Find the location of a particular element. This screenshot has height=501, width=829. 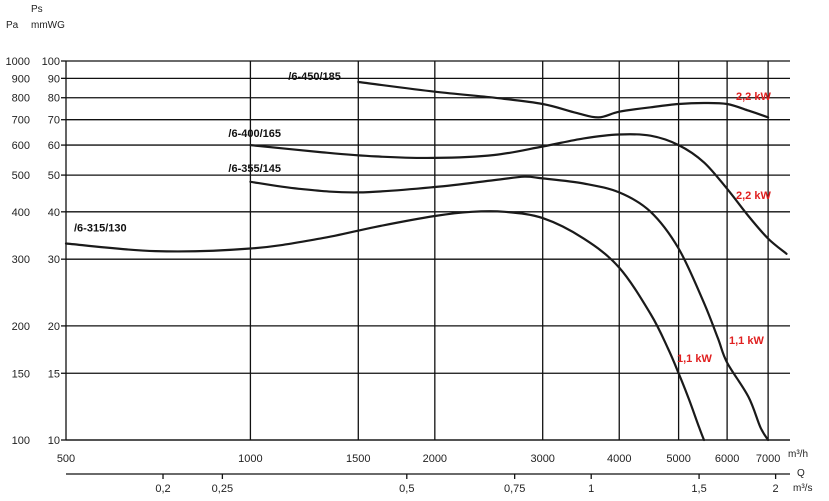

x-tick-label: 7000 is located at coordinates (768, 459).